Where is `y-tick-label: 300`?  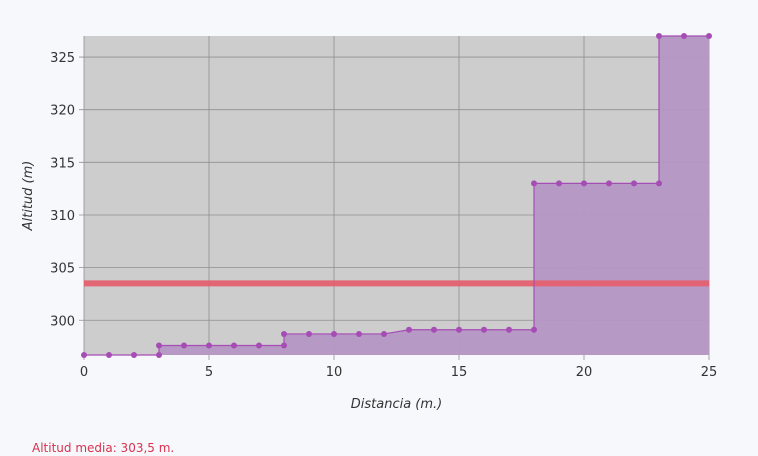
y-tick-label: 300 is located at coordinates (62, 321).